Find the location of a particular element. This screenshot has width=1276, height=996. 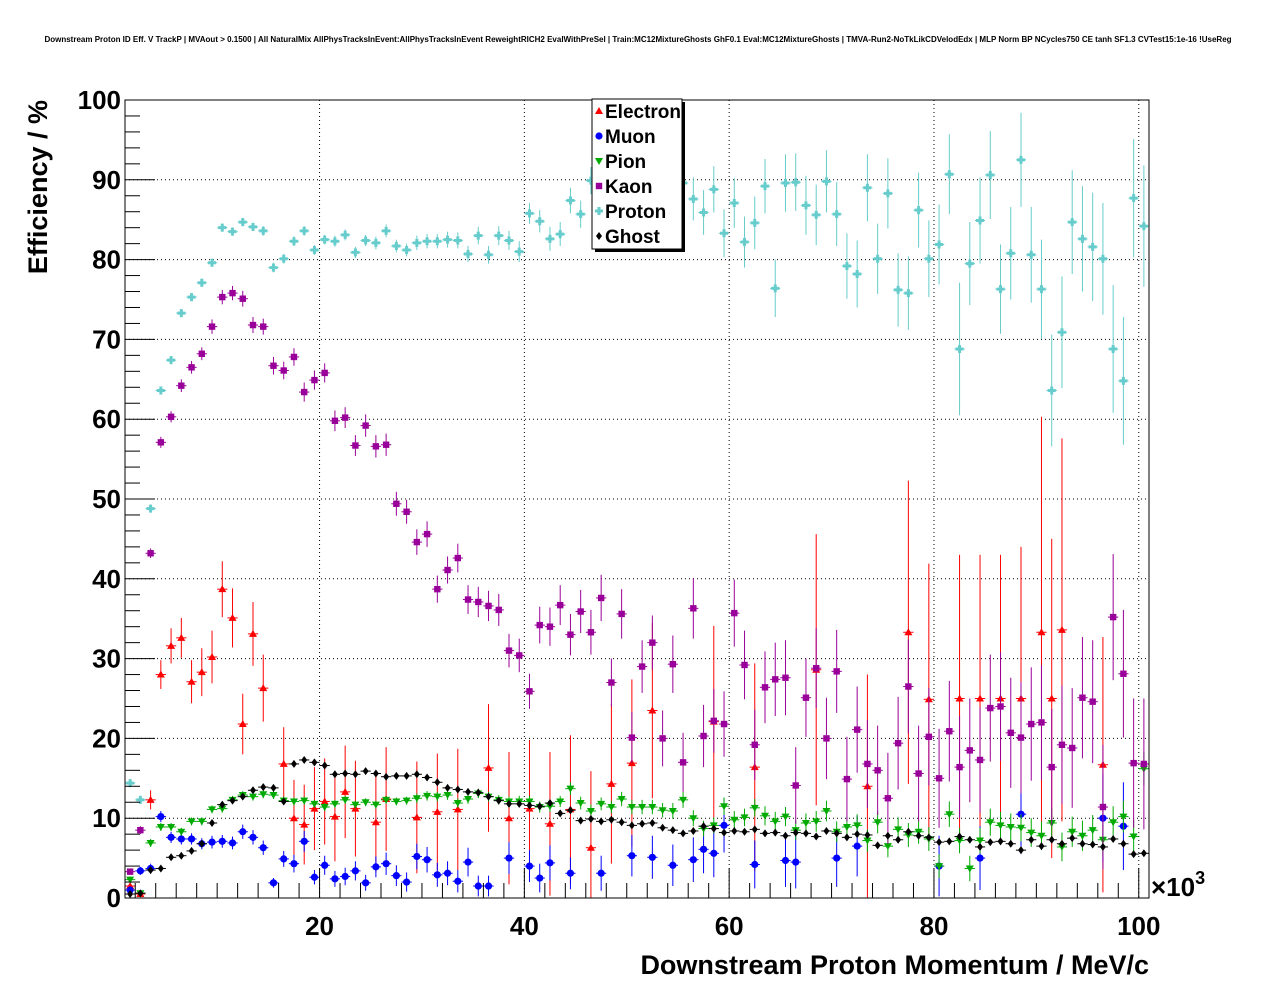

y-tick-label: 80 is located at coordinates (106, 260).